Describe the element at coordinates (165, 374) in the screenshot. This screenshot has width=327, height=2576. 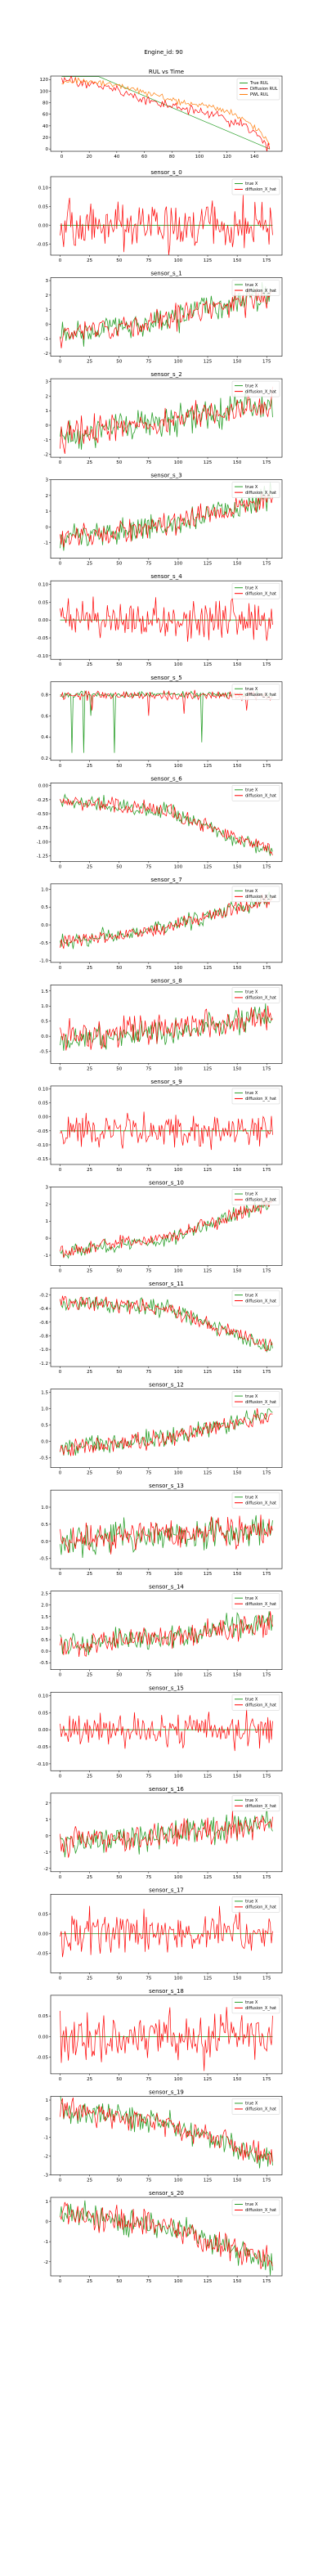
I see `chart-title: sensor_s_2` at that location.